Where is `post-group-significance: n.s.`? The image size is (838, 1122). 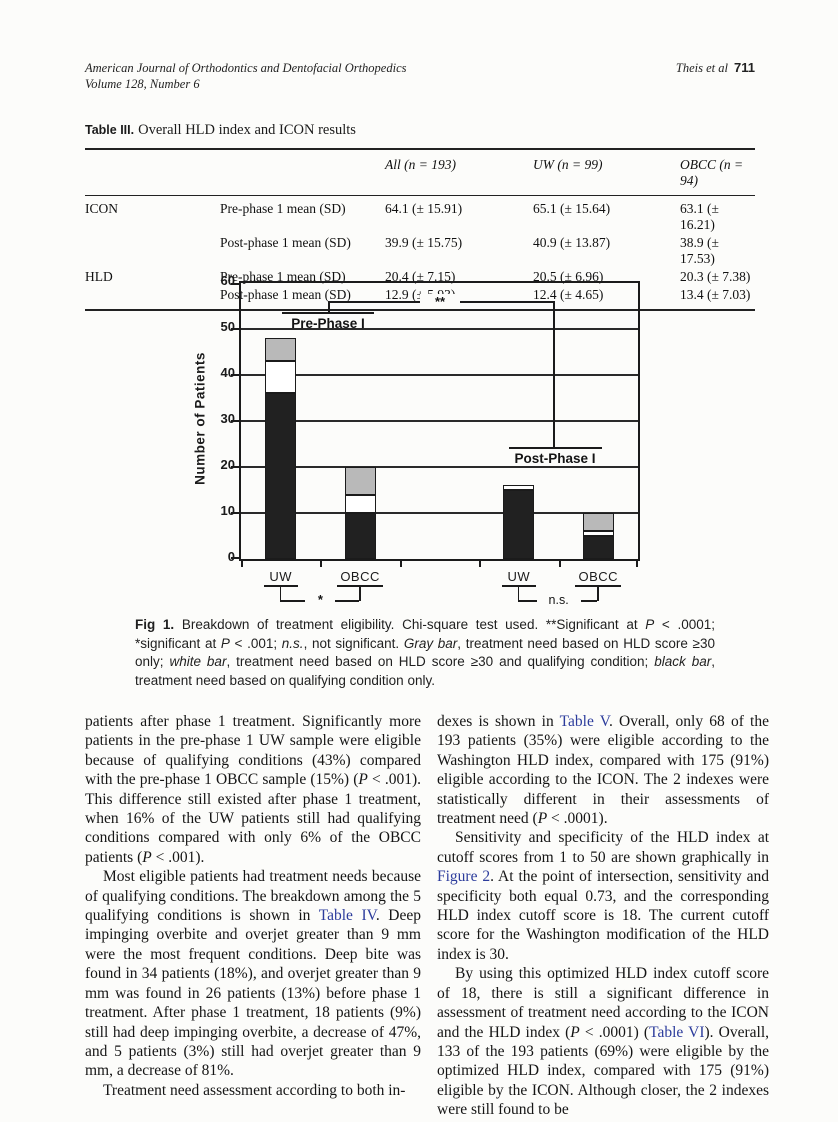
post-group-significance: n.s. is located at coordinates (558, 600).